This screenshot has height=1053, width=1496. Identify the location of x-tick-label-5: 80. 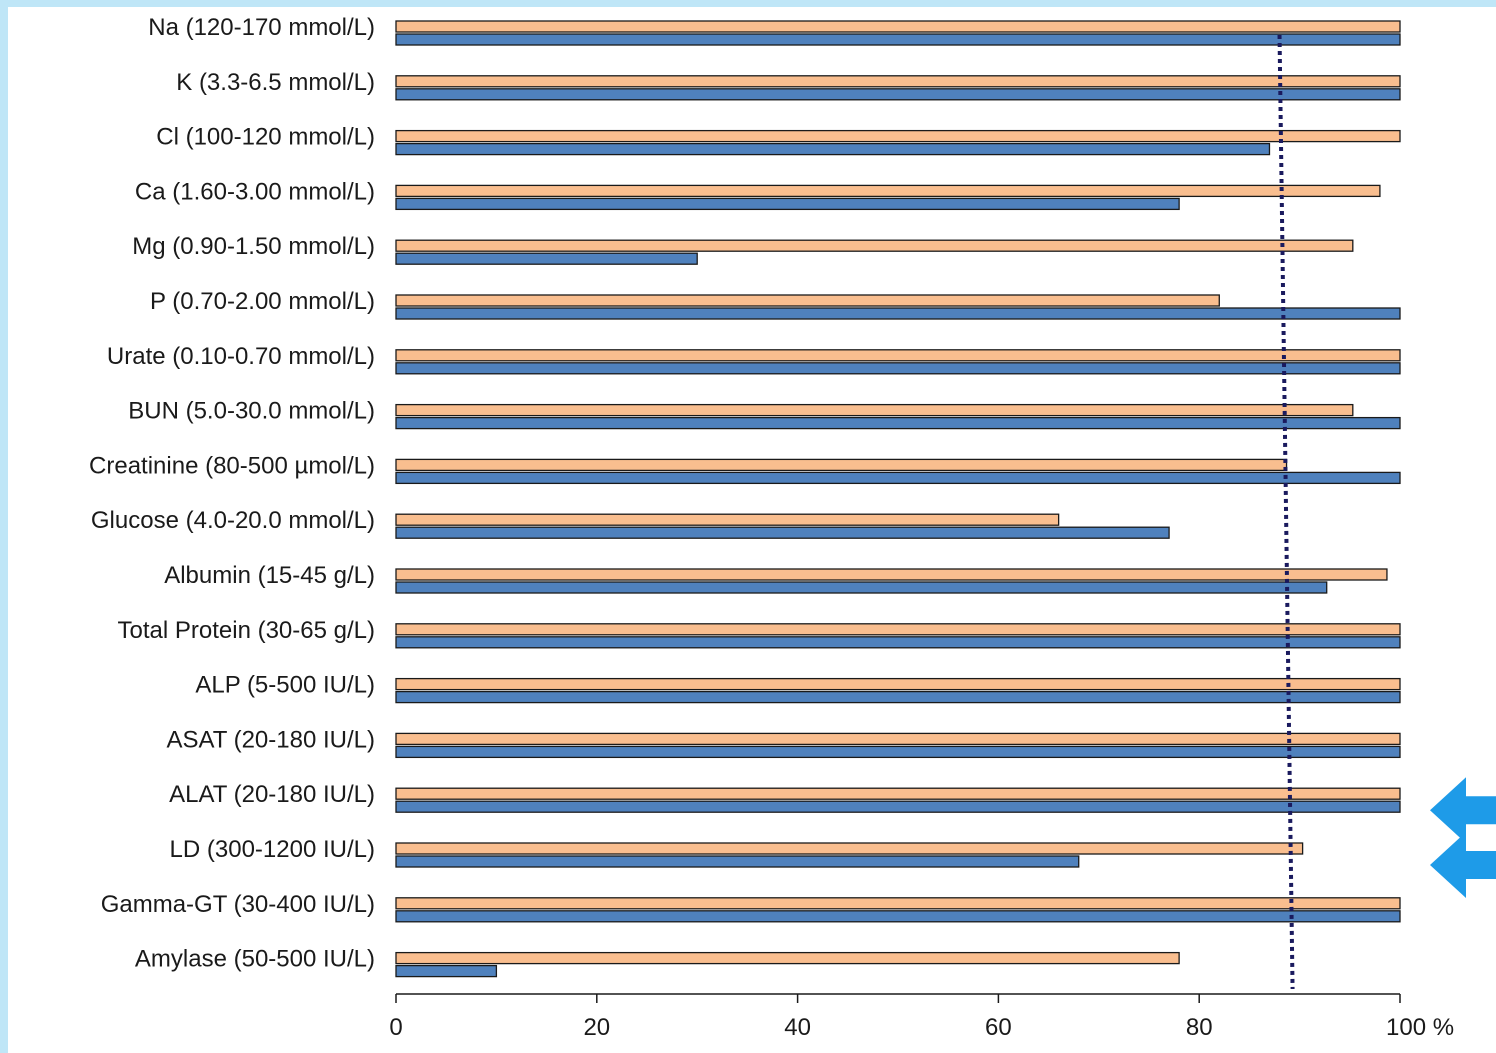
(1199, 1027).